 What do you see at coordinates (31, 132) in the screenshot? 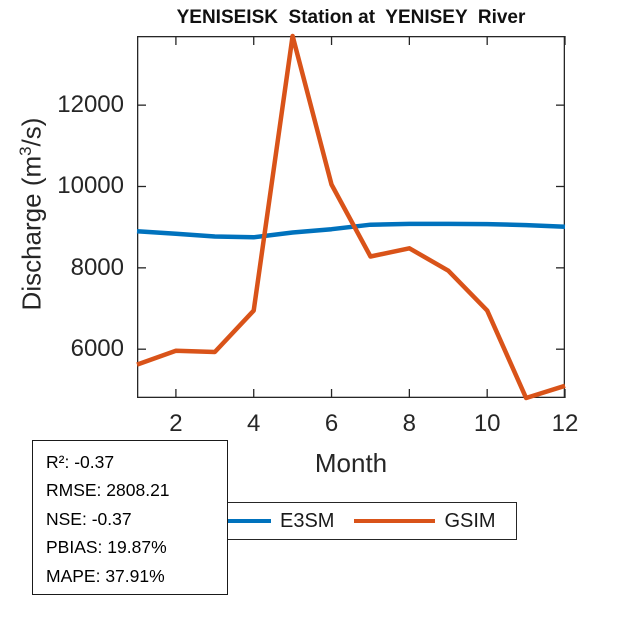
I see `y-axis-label-unit: /s)` at bounding box center [31, 132].